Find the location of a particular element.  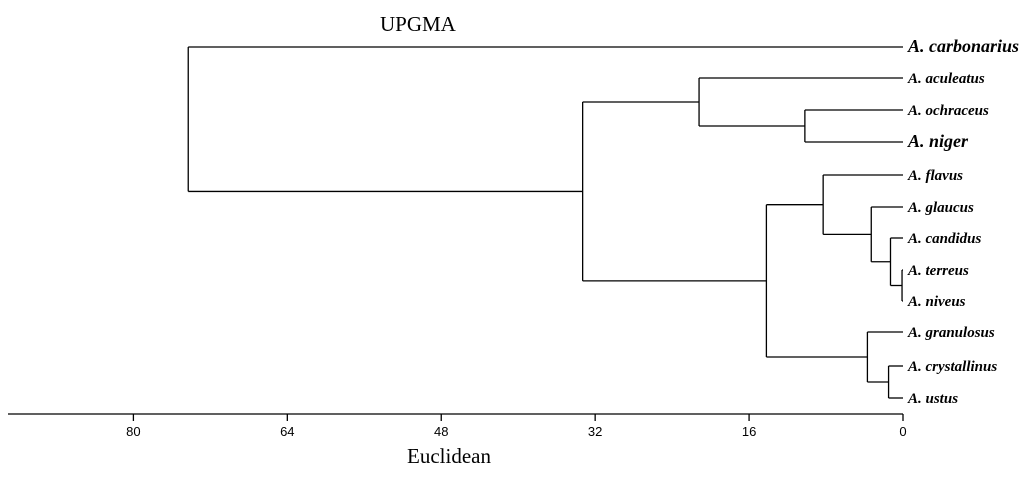

x-tick-label: 16 is located at coordinates (749, 431).